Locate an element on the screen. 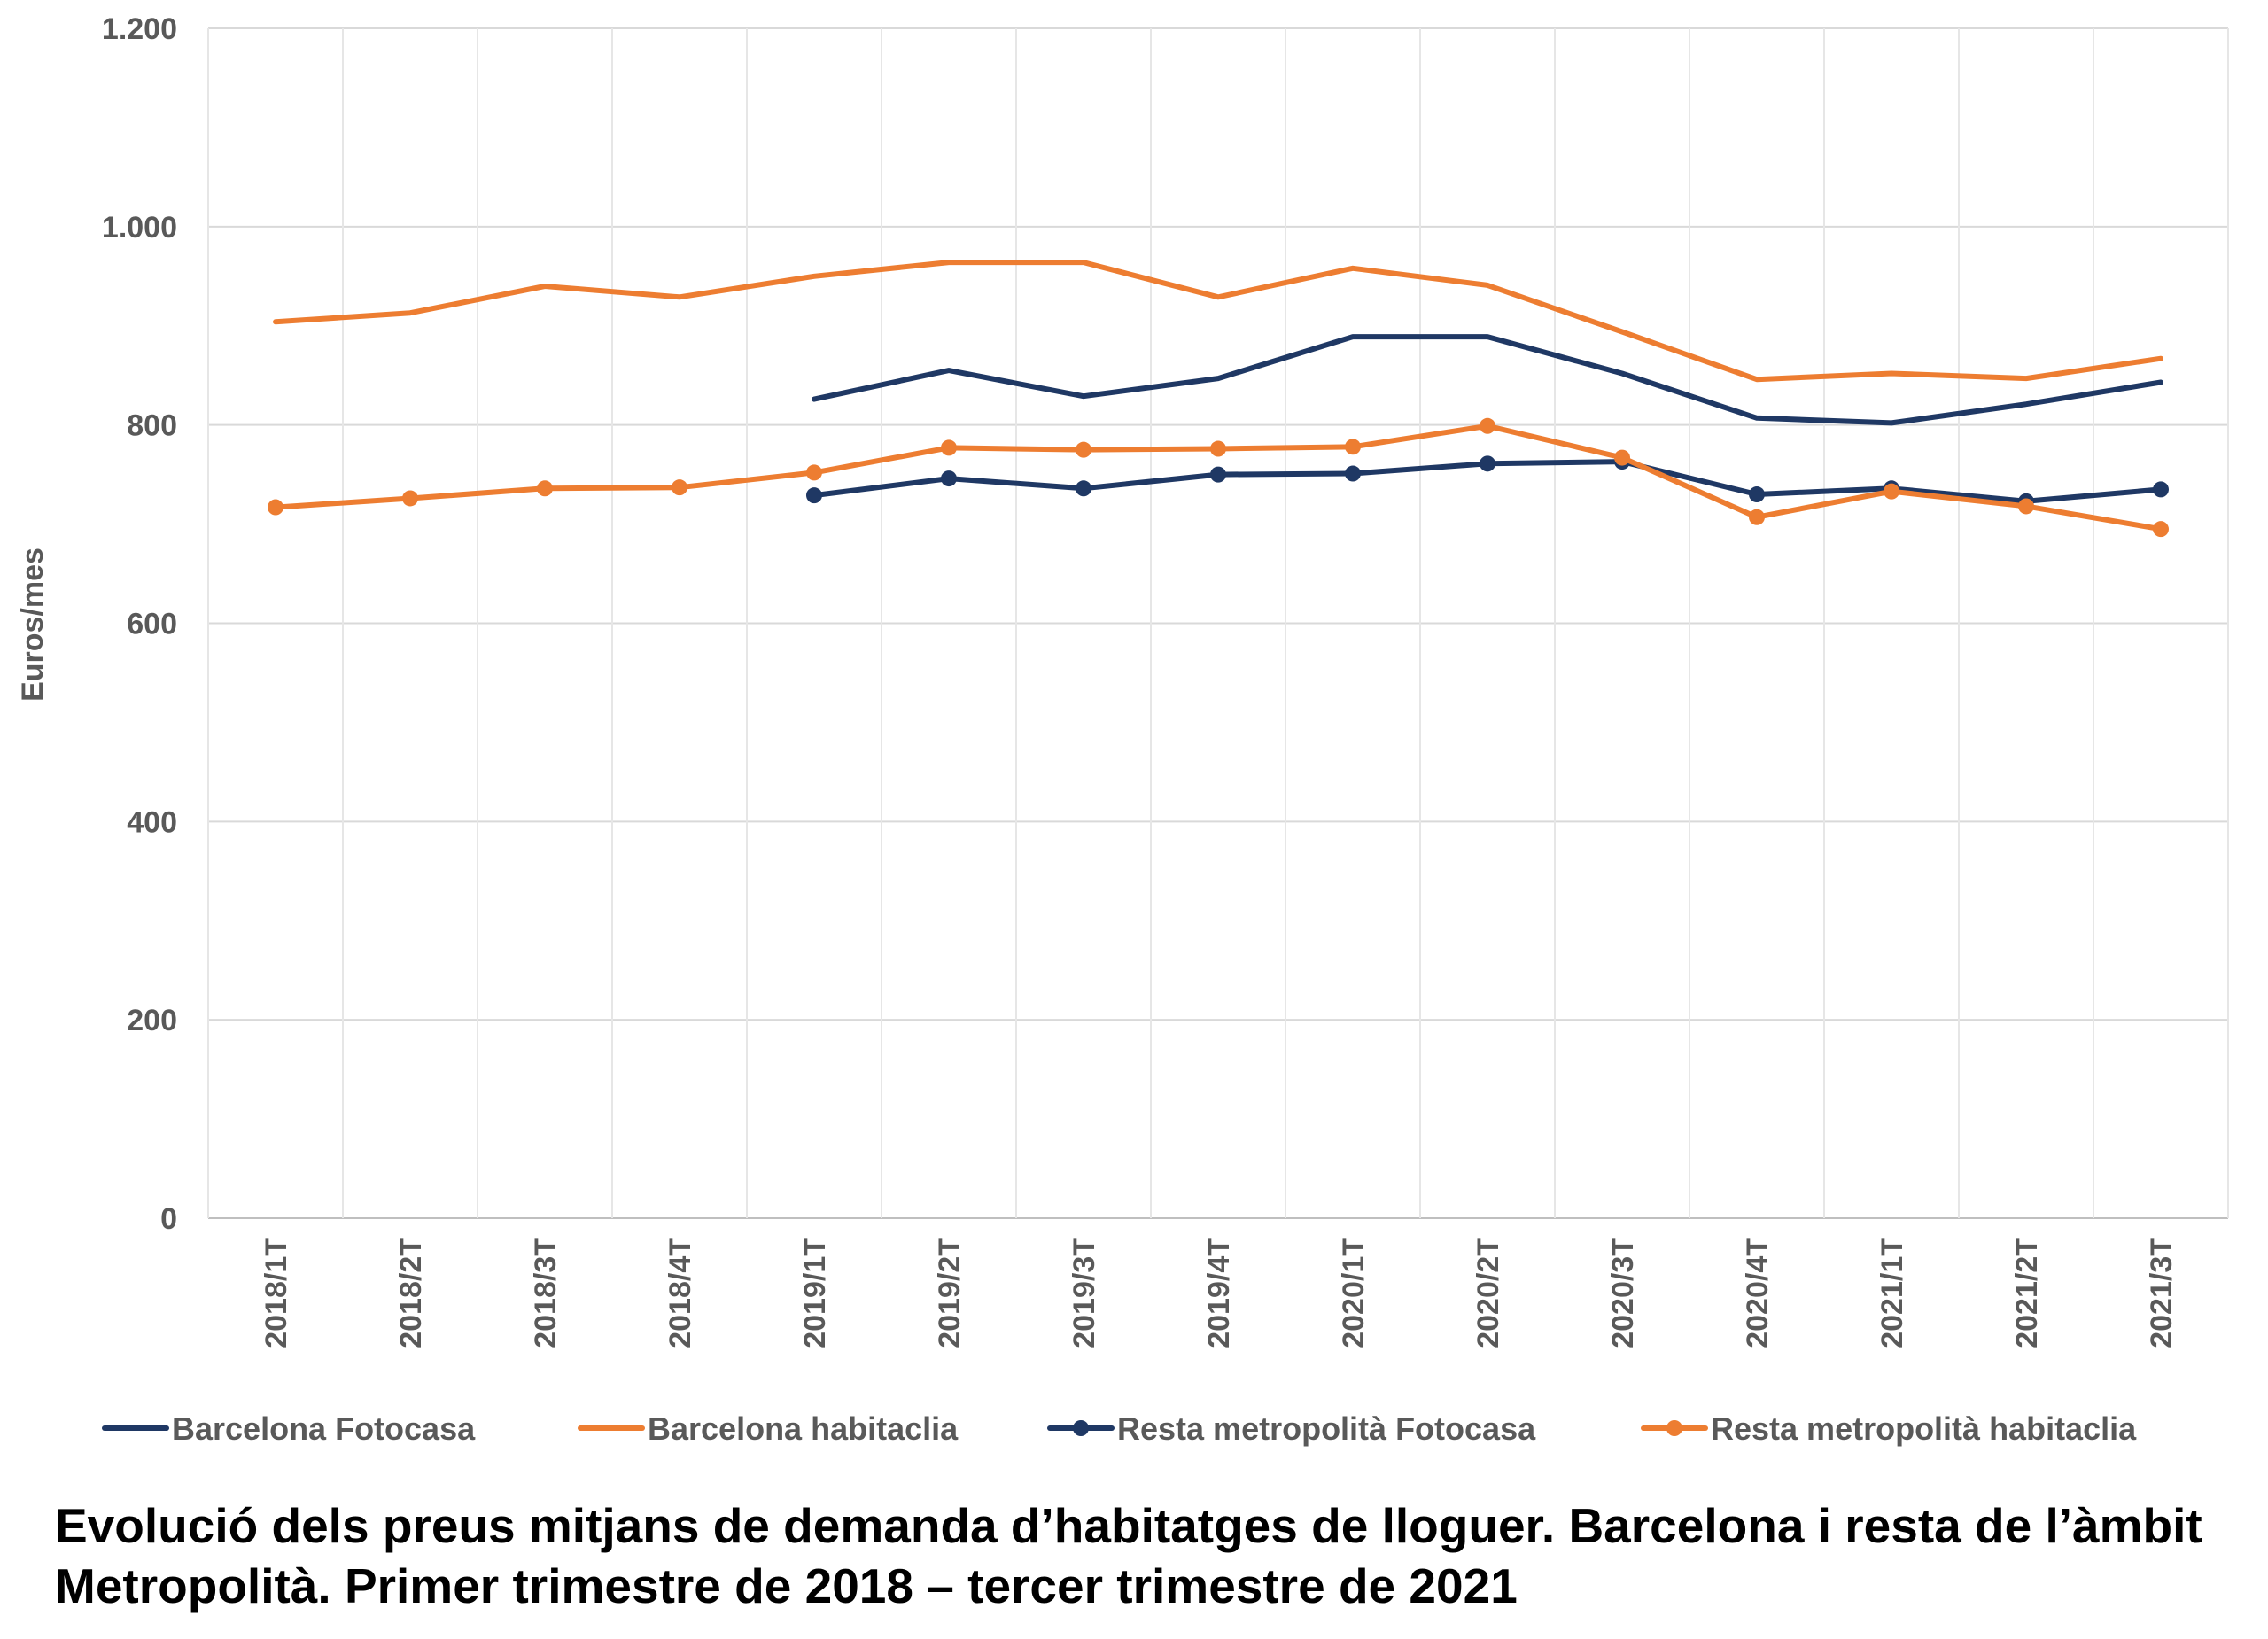 The width and height of the screenshot is (2268, 1639). x-tick-label: 2020/4T is located at coordinates (1758, 1293).